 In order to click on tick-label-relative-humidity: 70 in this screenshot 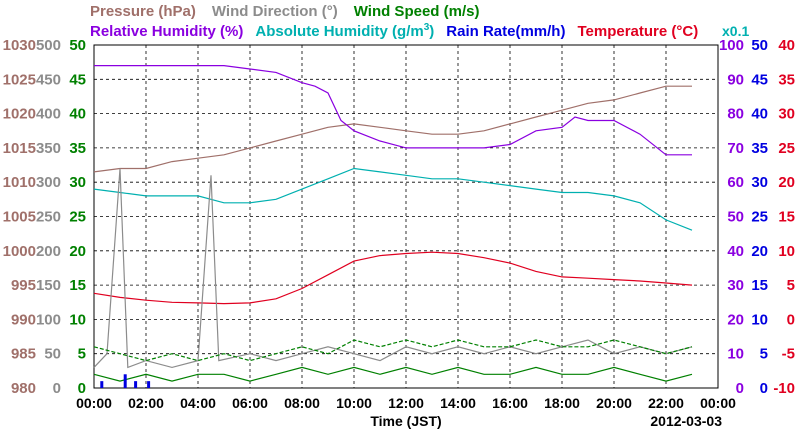, I will do `click(735, 148)`.